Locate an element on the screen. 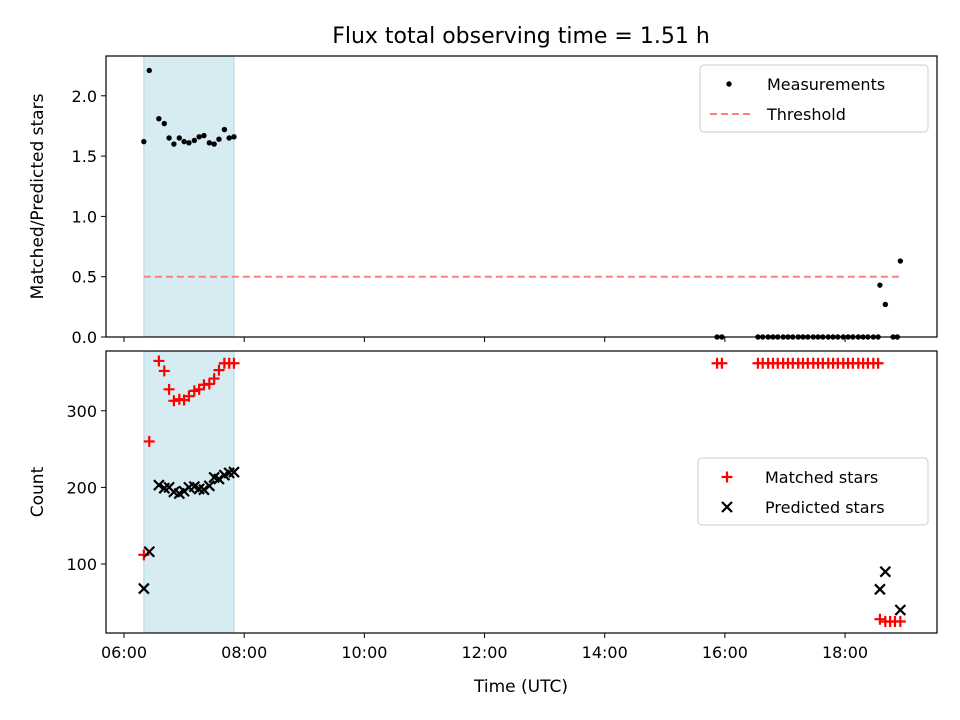  legend-entry: Predicted stars is located at coordinates (803, 507).